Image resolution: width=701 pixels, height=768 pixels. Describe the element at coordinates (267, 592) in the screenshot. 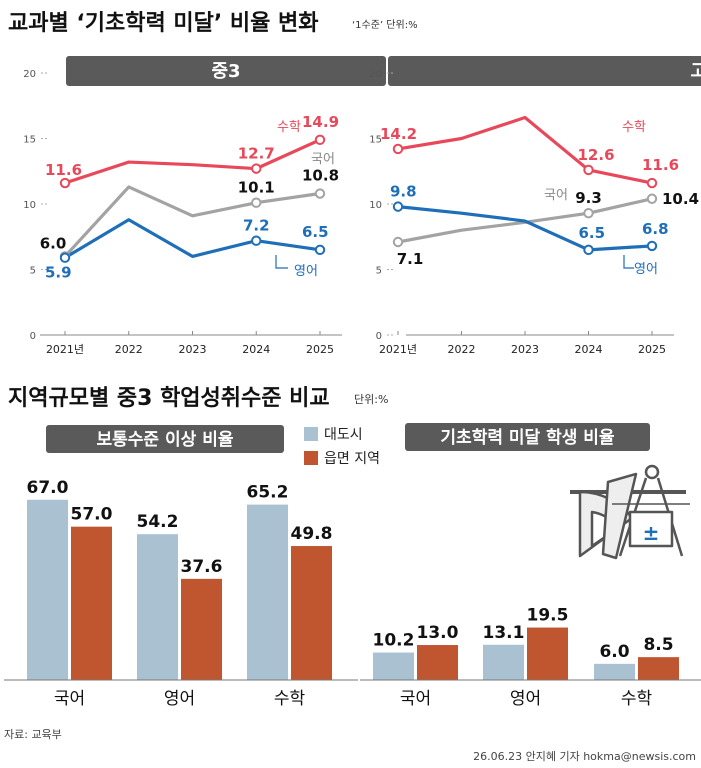

I see `bar-city-2-above-average` at that location.